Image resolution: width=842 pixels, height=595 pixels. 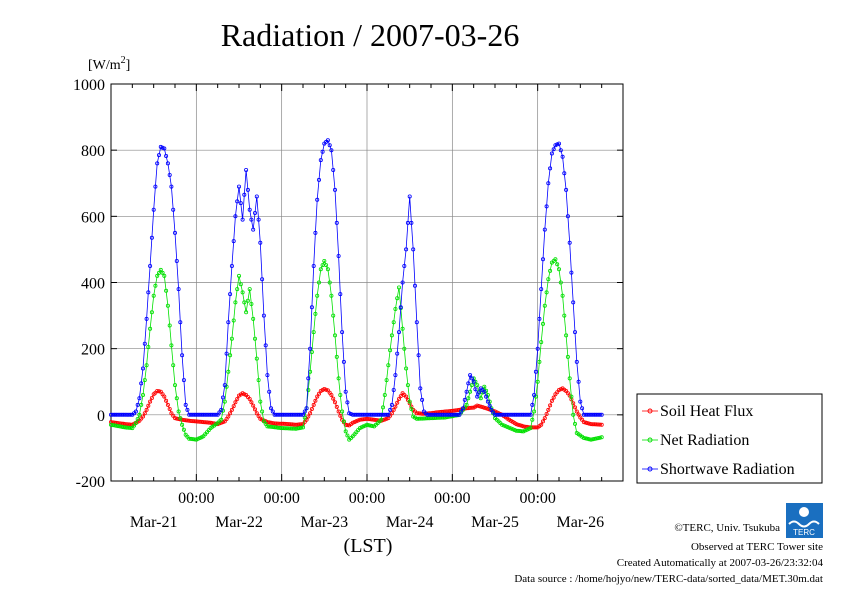 I want to click on y-tick-label: 800, so click(x=93, y=151).